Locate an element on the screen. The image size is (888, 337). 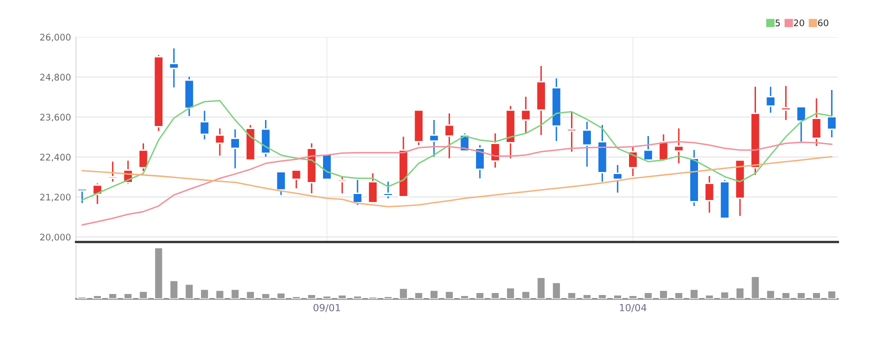
legend-label: 5 is located at coordinates (778, 23).